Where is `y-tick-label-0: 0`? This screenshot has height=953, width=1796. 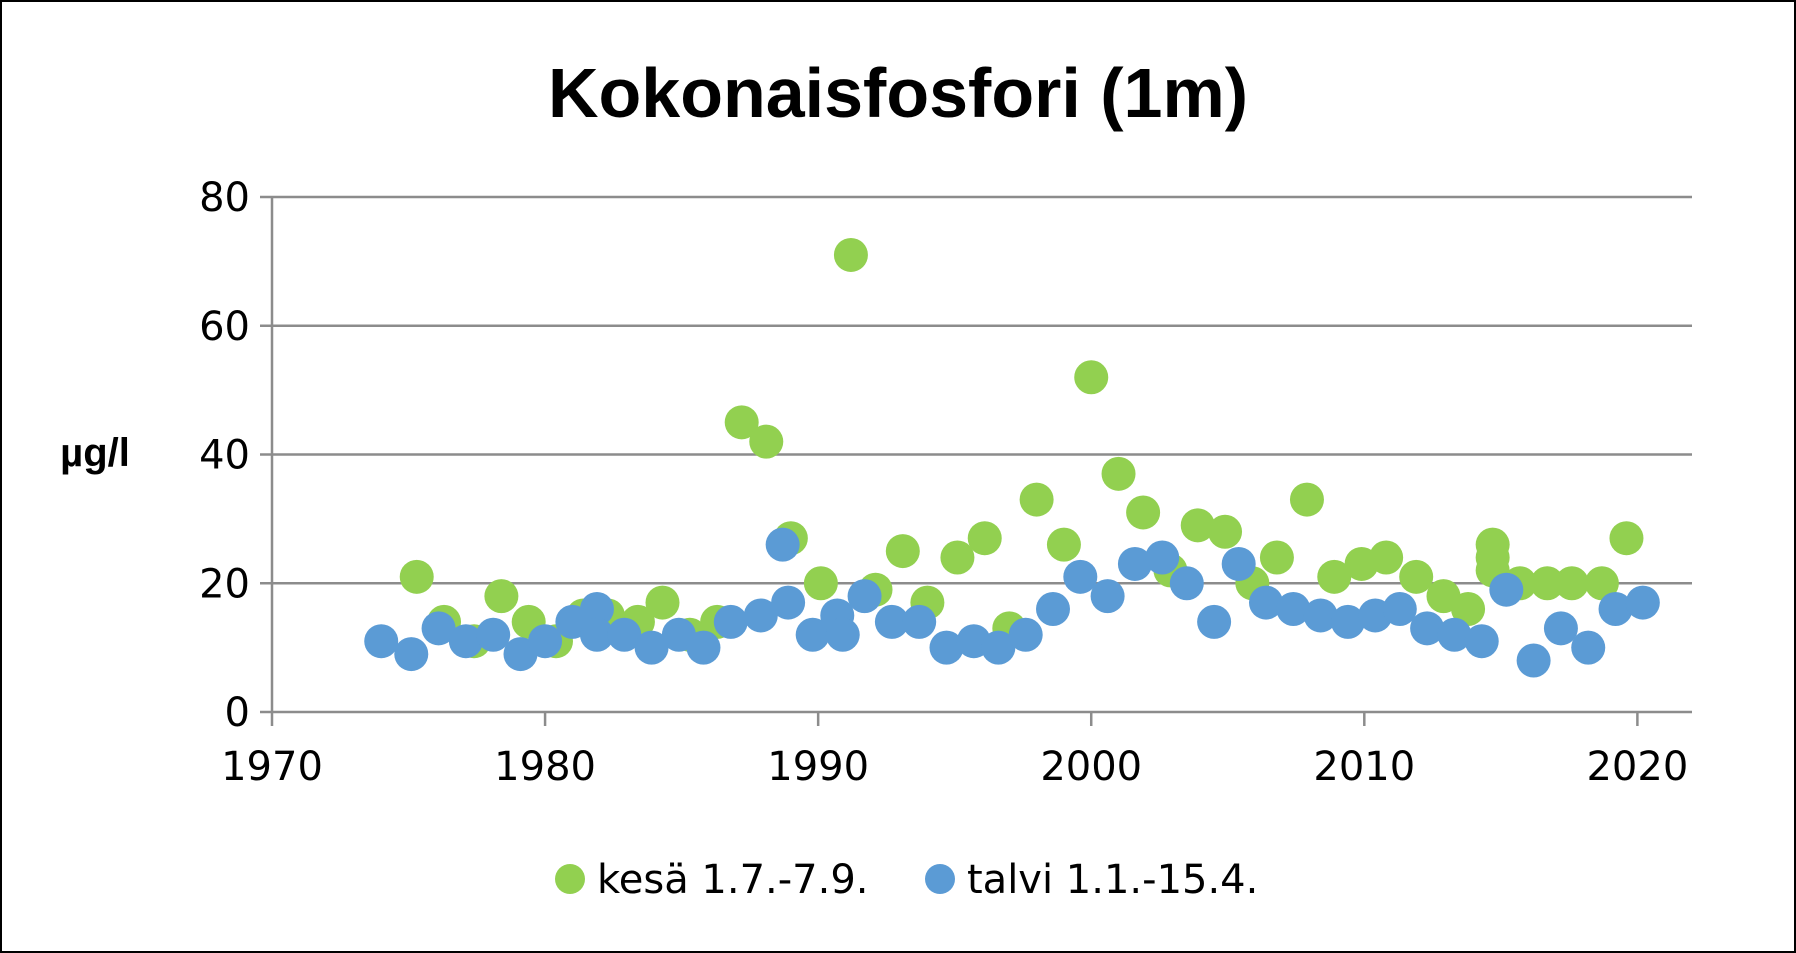
y-tick-label-0: 0 is located at coordinates (237, 713).